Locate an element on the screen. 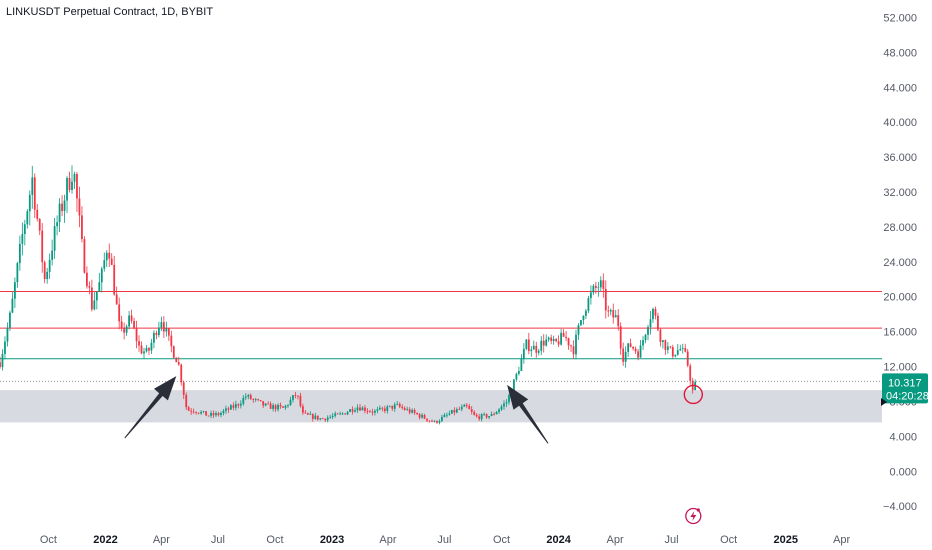  x-tick-label: Jul is located at coordinates (218, 540).